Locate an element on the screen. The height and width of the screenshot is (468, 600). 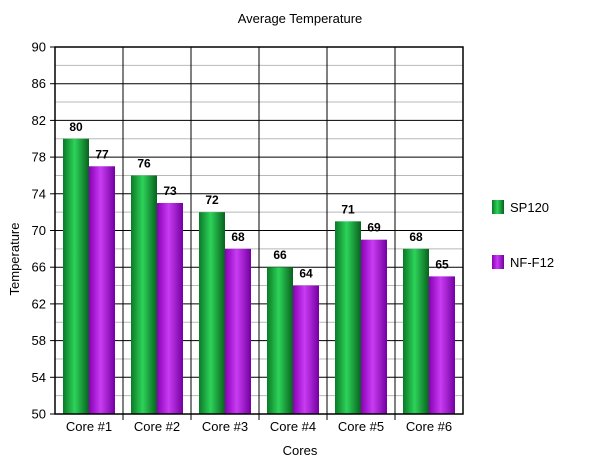
y-axis-title: Temperature is located at coordinates (14, 259).